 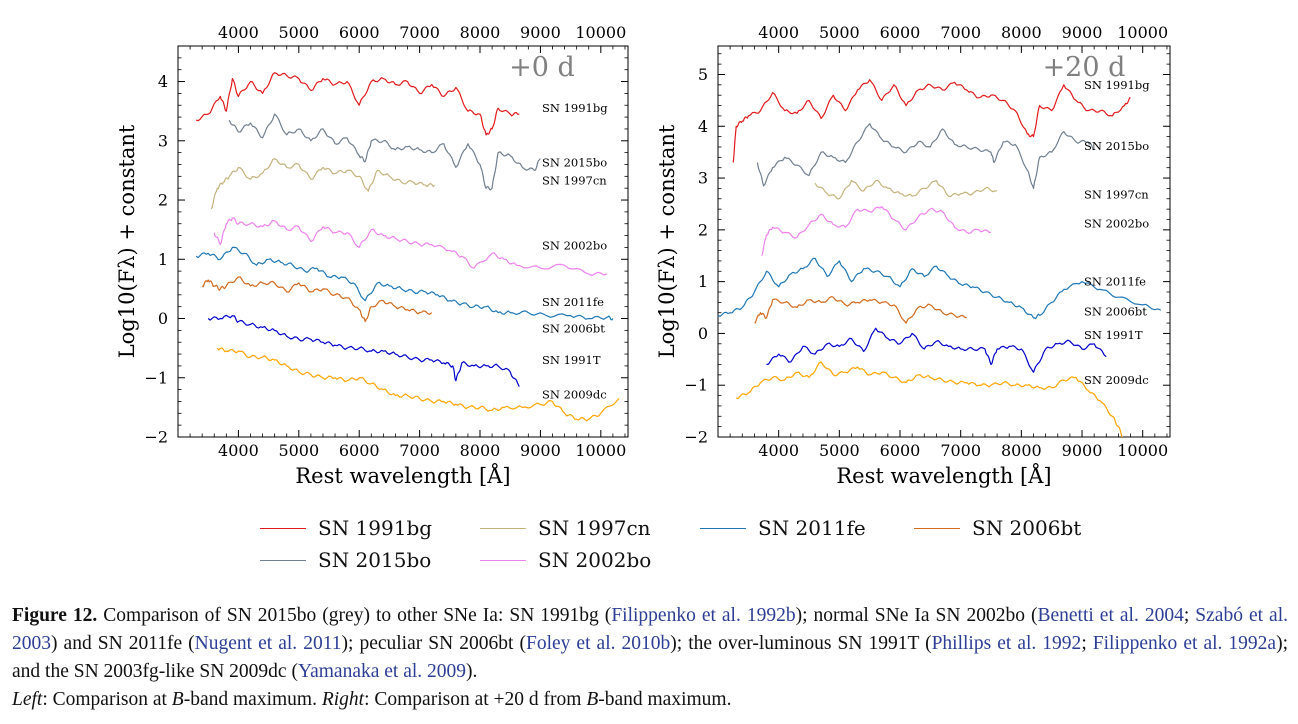 What do you see at coordinates (542, 67) in the screenshot?
I see `epoch-annotation: +0 d` at bounding box center [542, 67].